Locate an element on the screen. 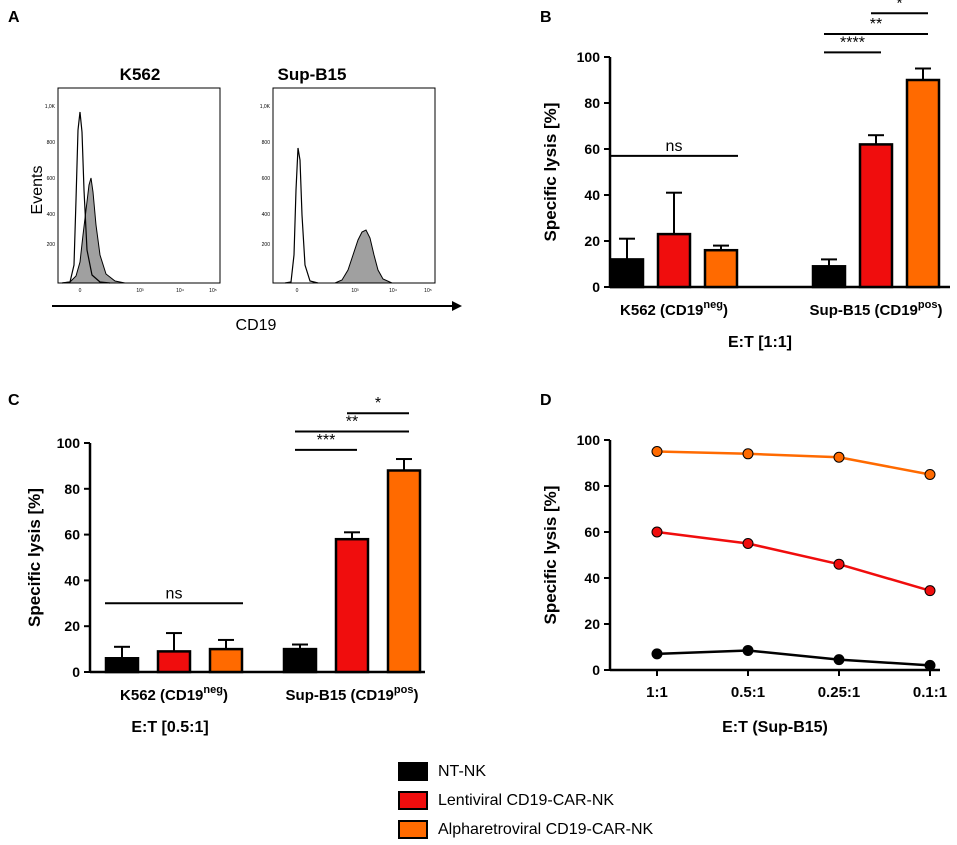 This screenshot has height=845, width=957. panel-b-y-tick-label: 0 is located at coordinates (596, 287).